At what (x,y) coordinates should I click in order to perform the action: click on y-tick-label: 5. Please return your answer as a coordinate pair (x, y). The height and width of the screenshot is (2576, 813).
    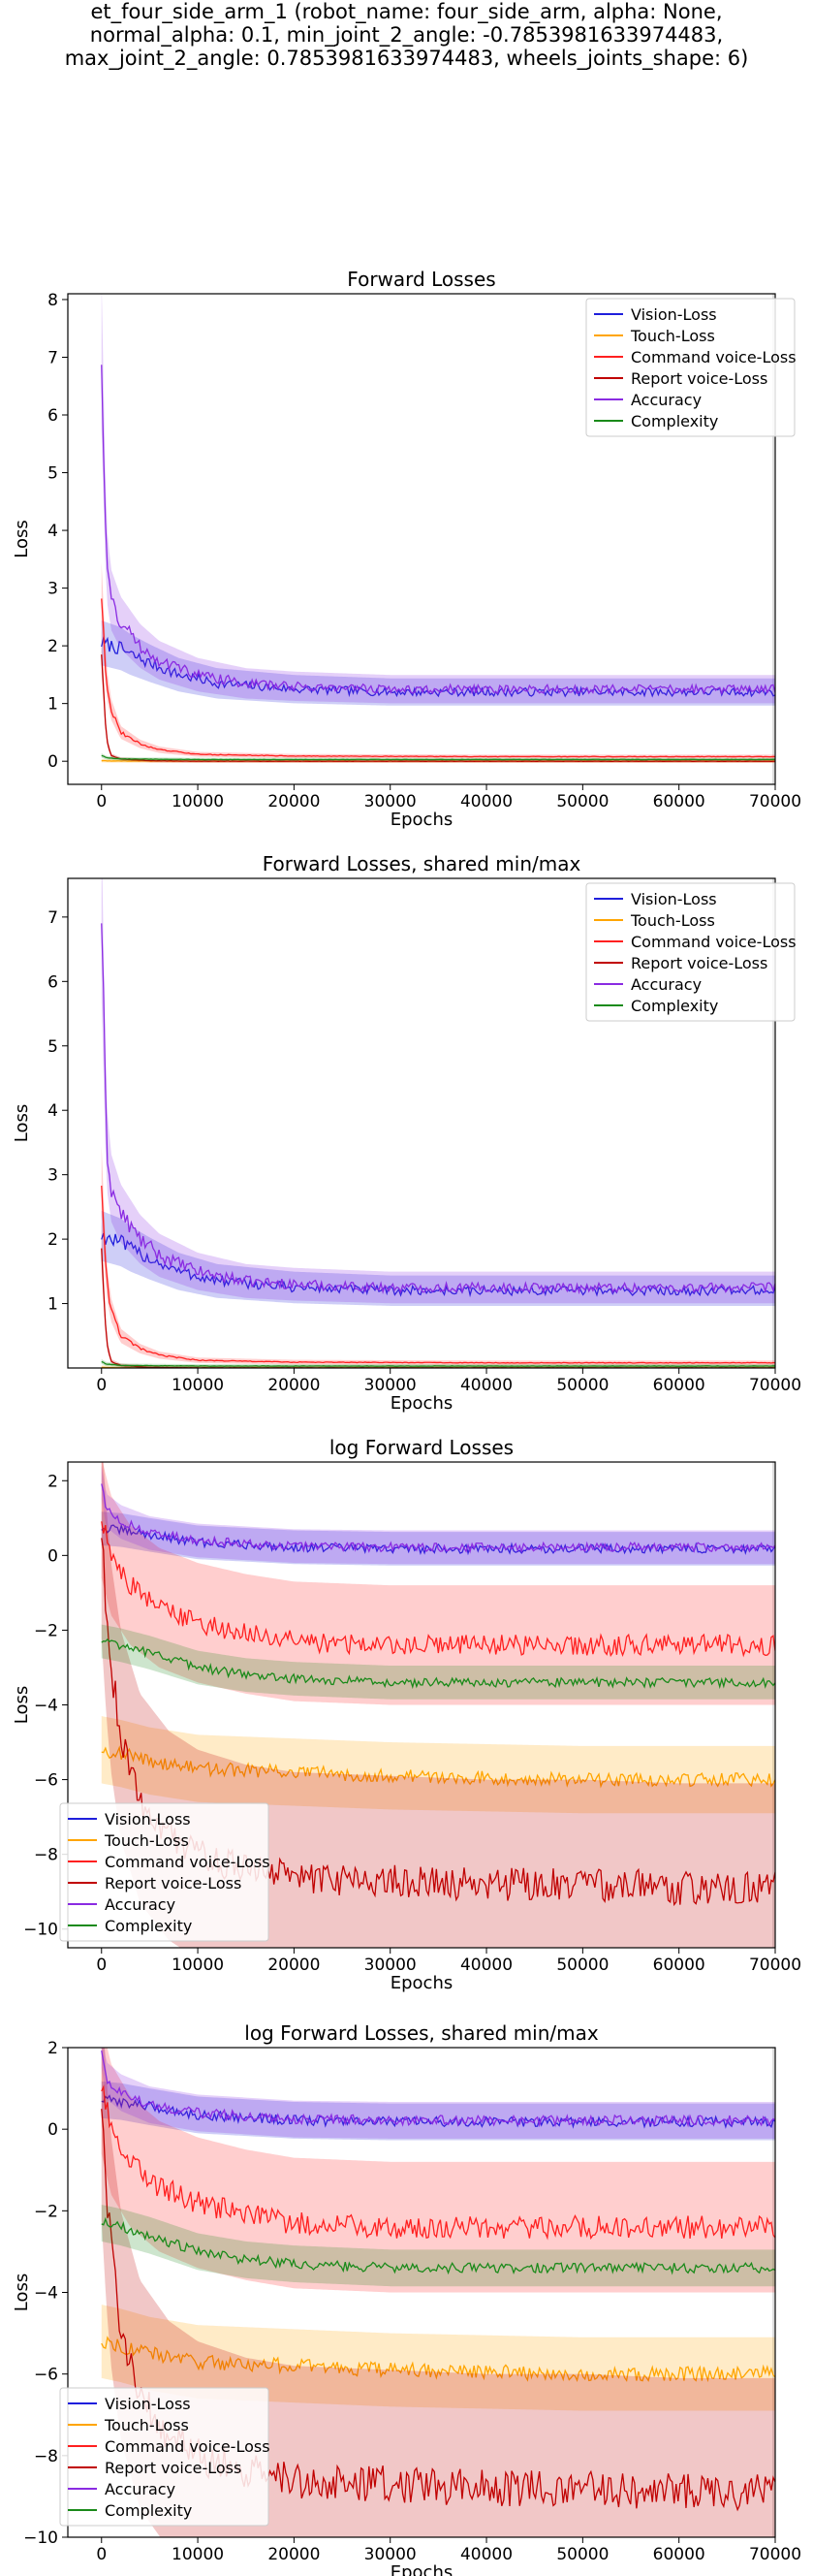
    Looking at the image, I should click on (52, 1047).